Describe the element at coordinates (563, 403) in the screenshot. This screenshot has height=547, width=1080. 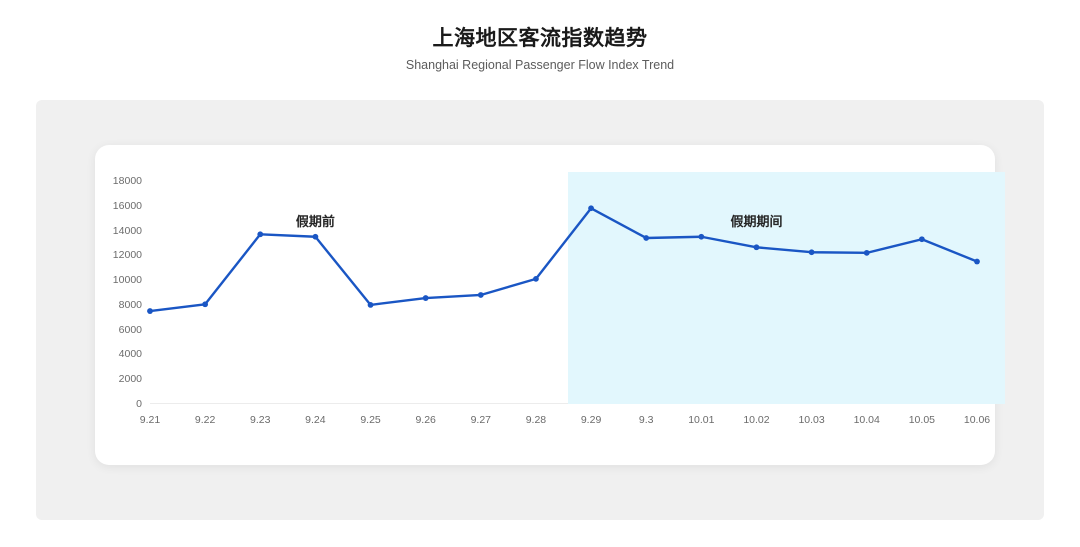
I see `x-axis-line` at that location.